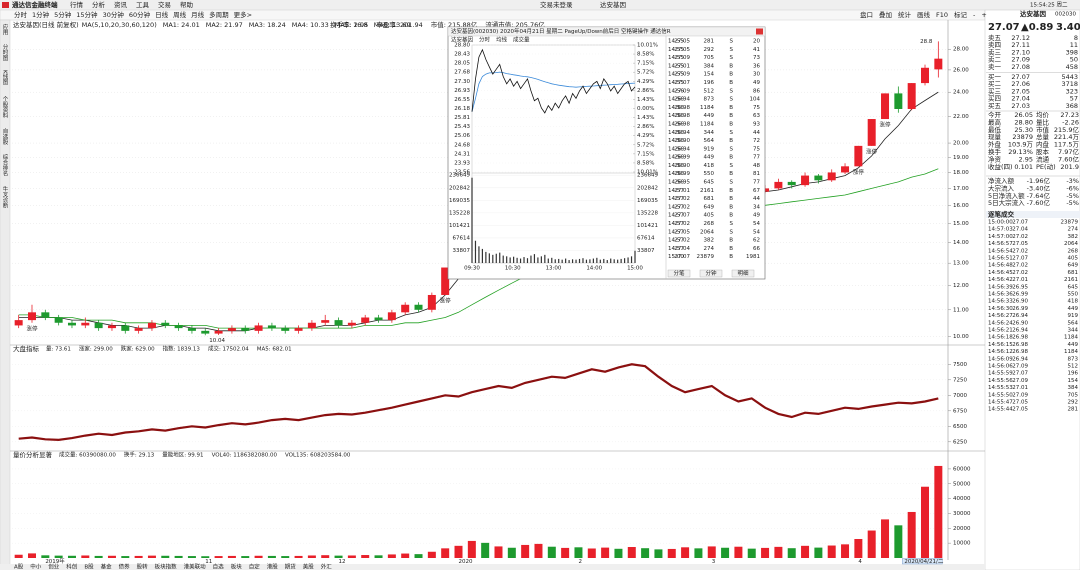  Describe the element at coordinates (866, 14) in the screenshot. I see `tool-button: 盘口` at that location.